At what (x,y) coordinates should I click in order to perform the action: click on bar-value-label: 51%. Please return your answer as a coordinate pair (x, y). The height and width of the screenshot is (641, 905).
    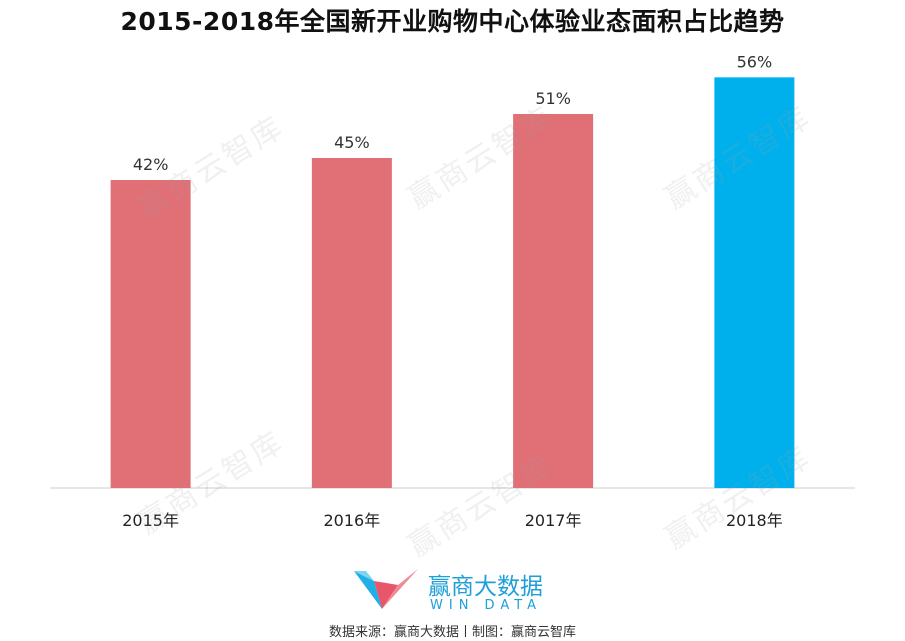
    Looking at the image, I should click on (553, 98).